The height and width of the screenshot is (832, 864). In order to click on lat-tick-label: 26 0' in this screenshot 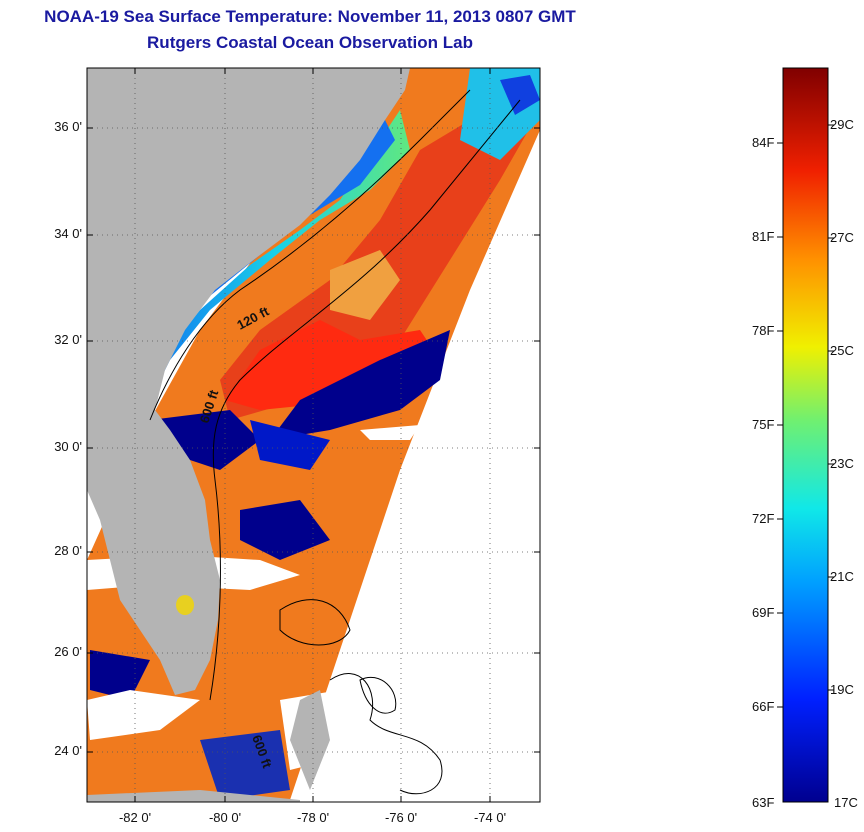, I will do `click(68, 651)`.